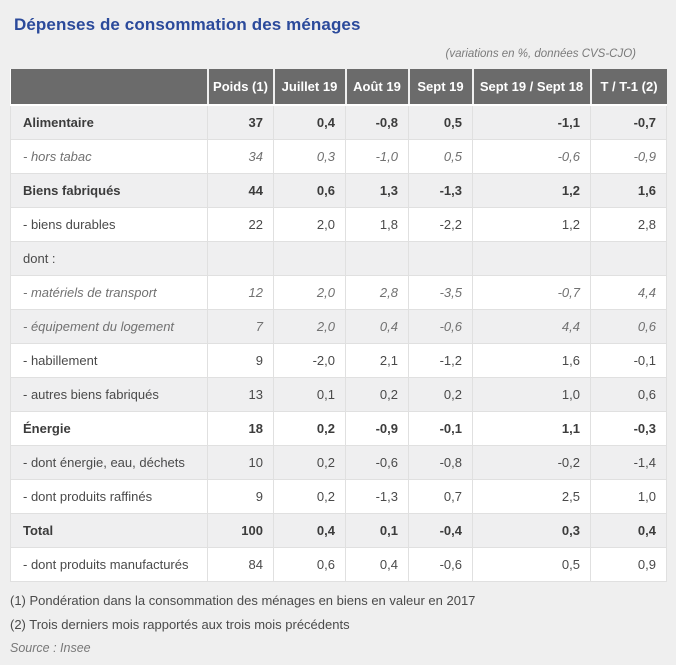 Image resolution: width=676 pixels, height=665 pixels. What do you see at coordinates (240, 394) in the screenshot?
I see `value-cell: 13` at bounding box center [240, 394].